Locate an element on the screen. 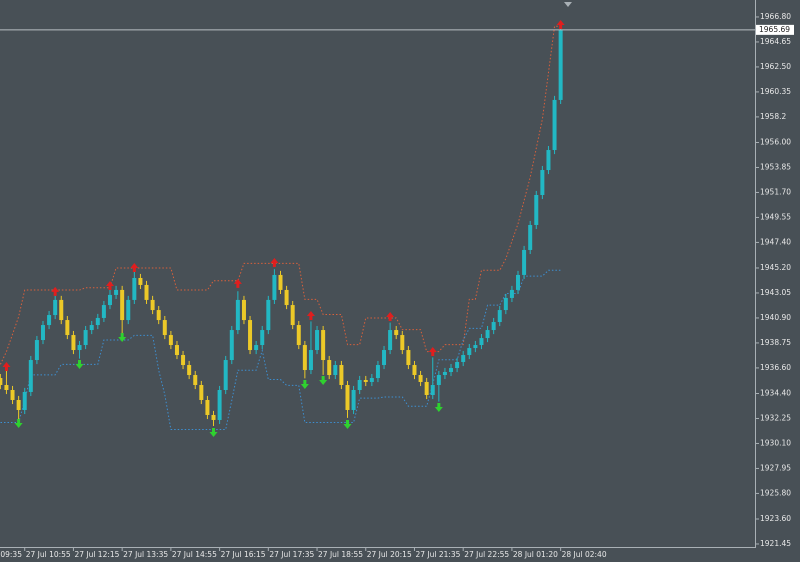 Image resolution: width=800 pixels, height=562 pixels. y-tick-label: 1949.55 is located at coordinates (775, 216).